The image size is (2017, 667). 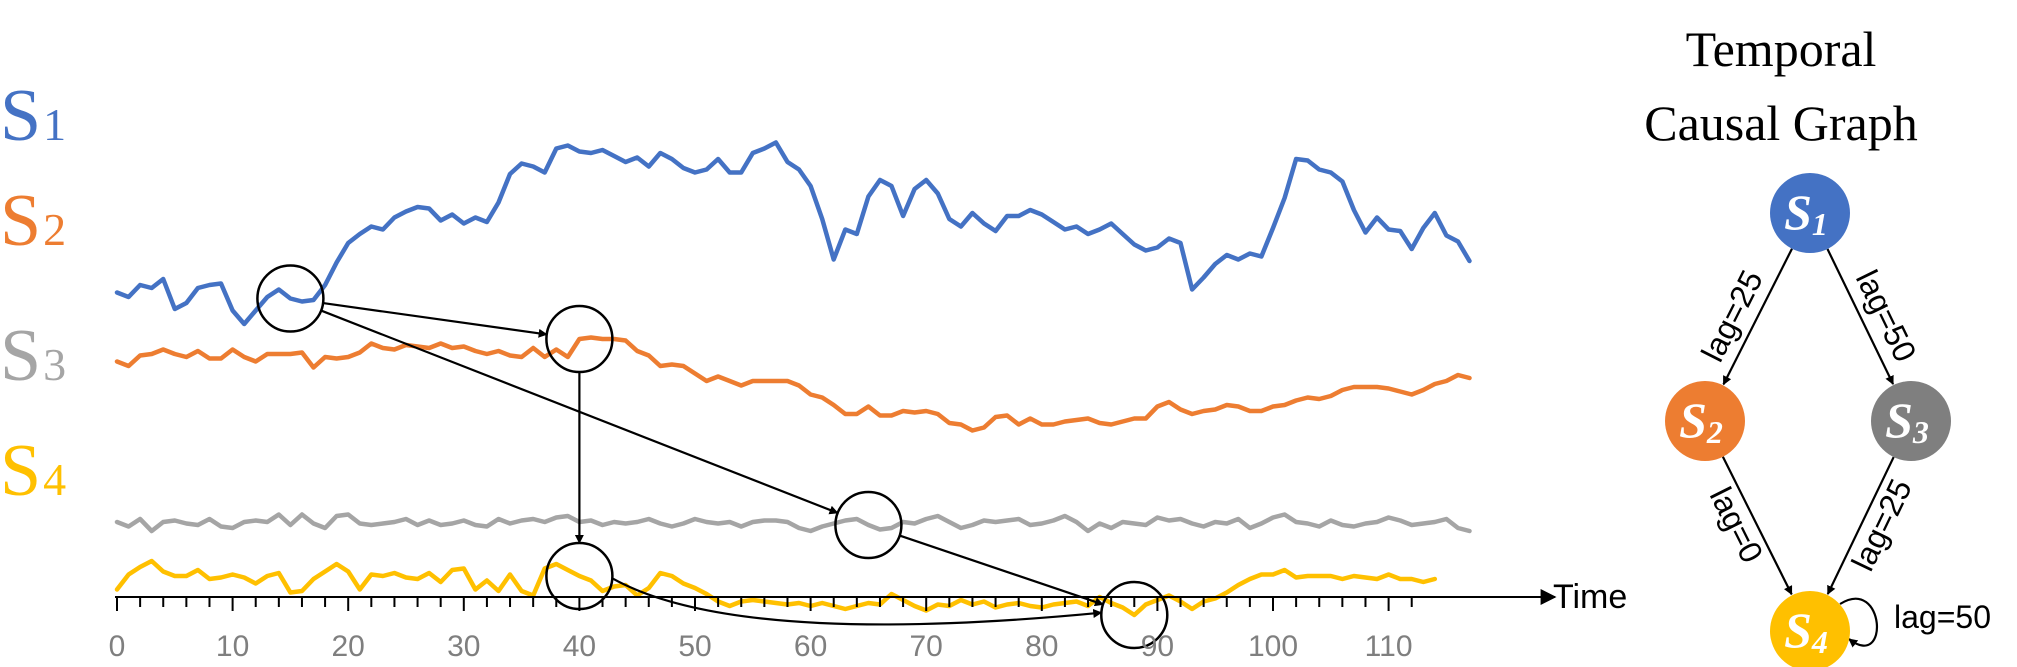 I want to click on graph-node-s3: S3, so click(x=1911, y=421).